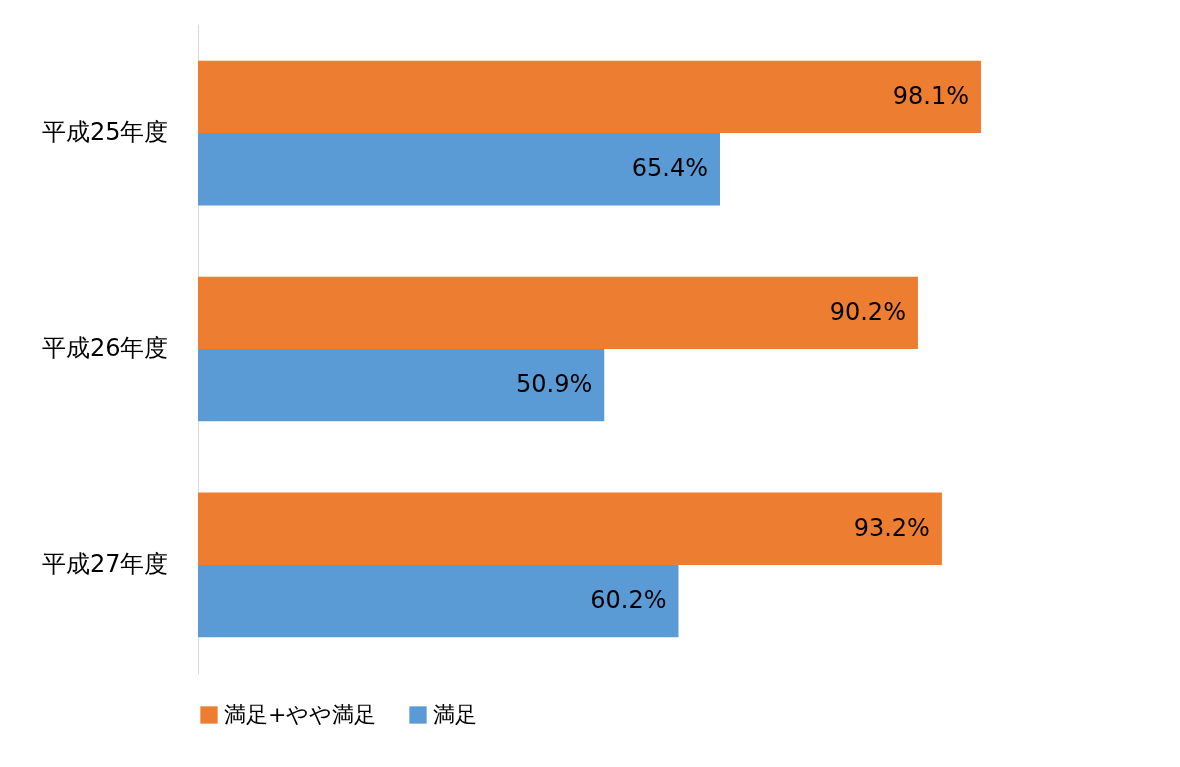 This screenshot has width=1180, height=767. Describe the element at coordinates (554, 384) in the screenshot. I see `data-label: 50.9%` at that location.